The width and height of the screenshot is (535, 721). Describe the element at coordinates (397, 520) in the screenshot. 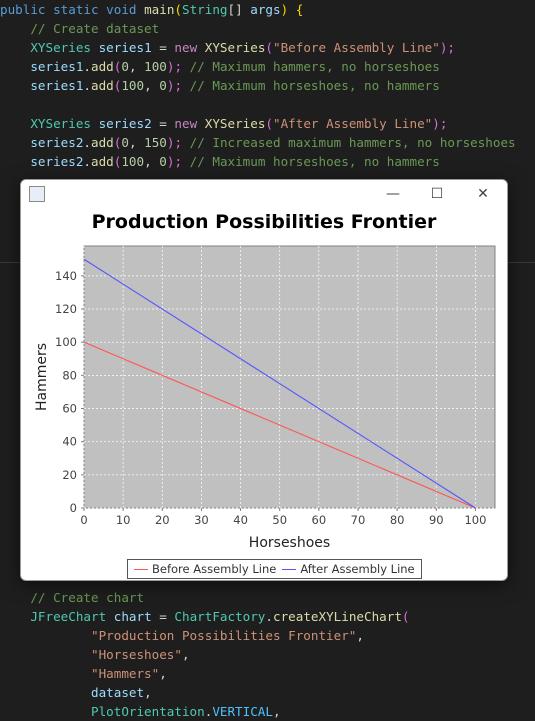

I see `x-tick-label: 80` at that location.